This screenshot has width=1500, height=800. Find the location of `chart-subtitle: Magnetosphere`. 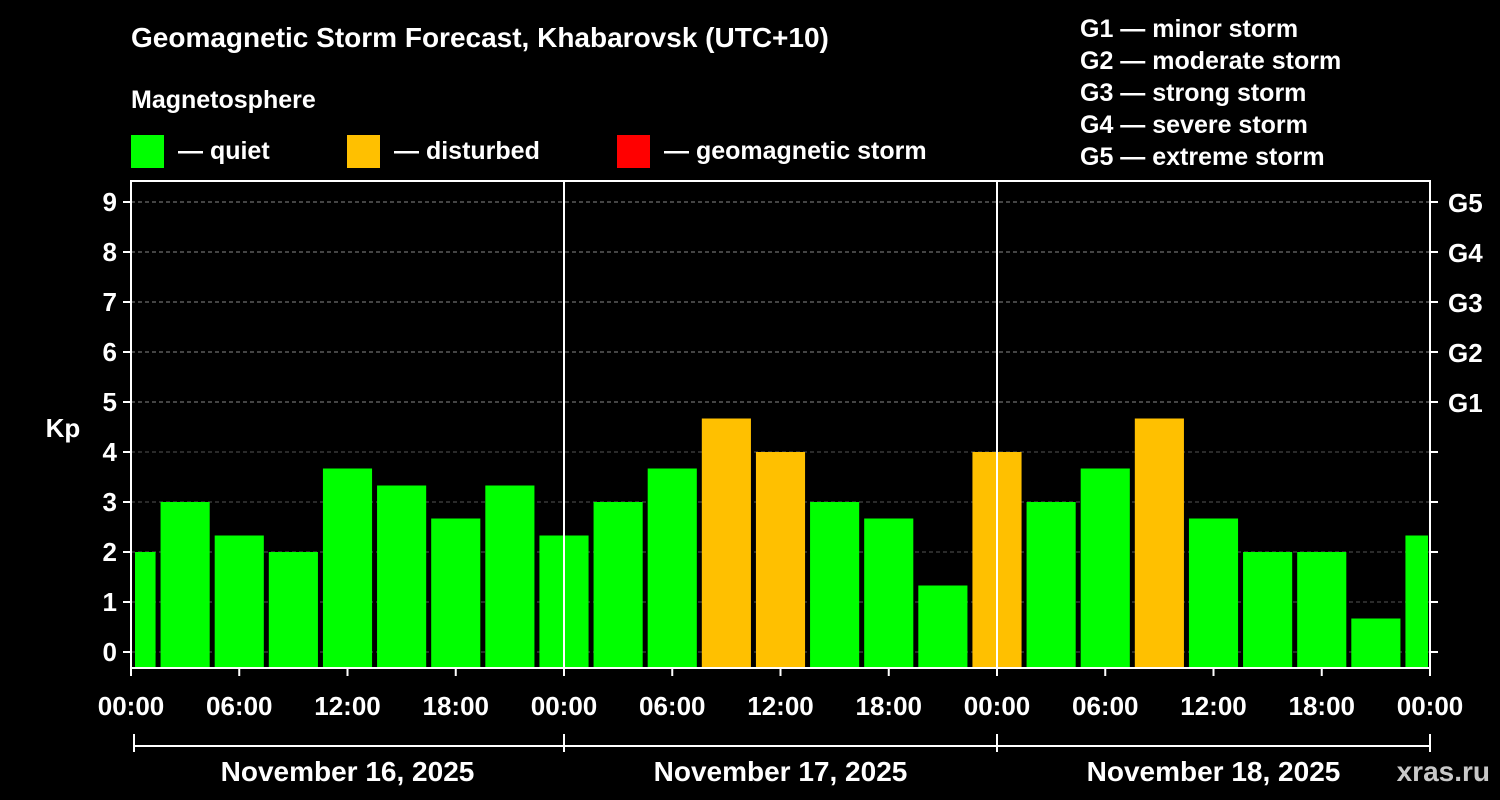

chart-subtitle: Magnetosphere is located at coordinates (223, 100).